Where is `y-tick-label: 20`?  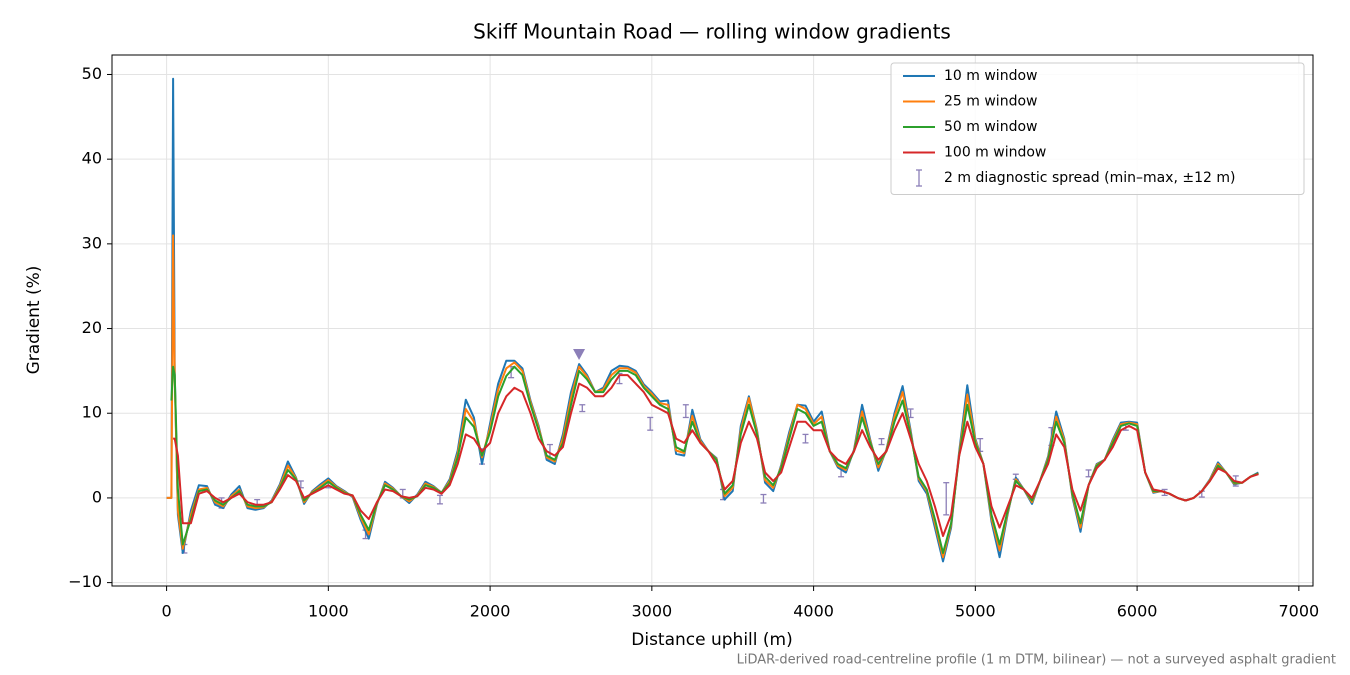 y-tick-label: 20 is located at coordinates (92, 327).